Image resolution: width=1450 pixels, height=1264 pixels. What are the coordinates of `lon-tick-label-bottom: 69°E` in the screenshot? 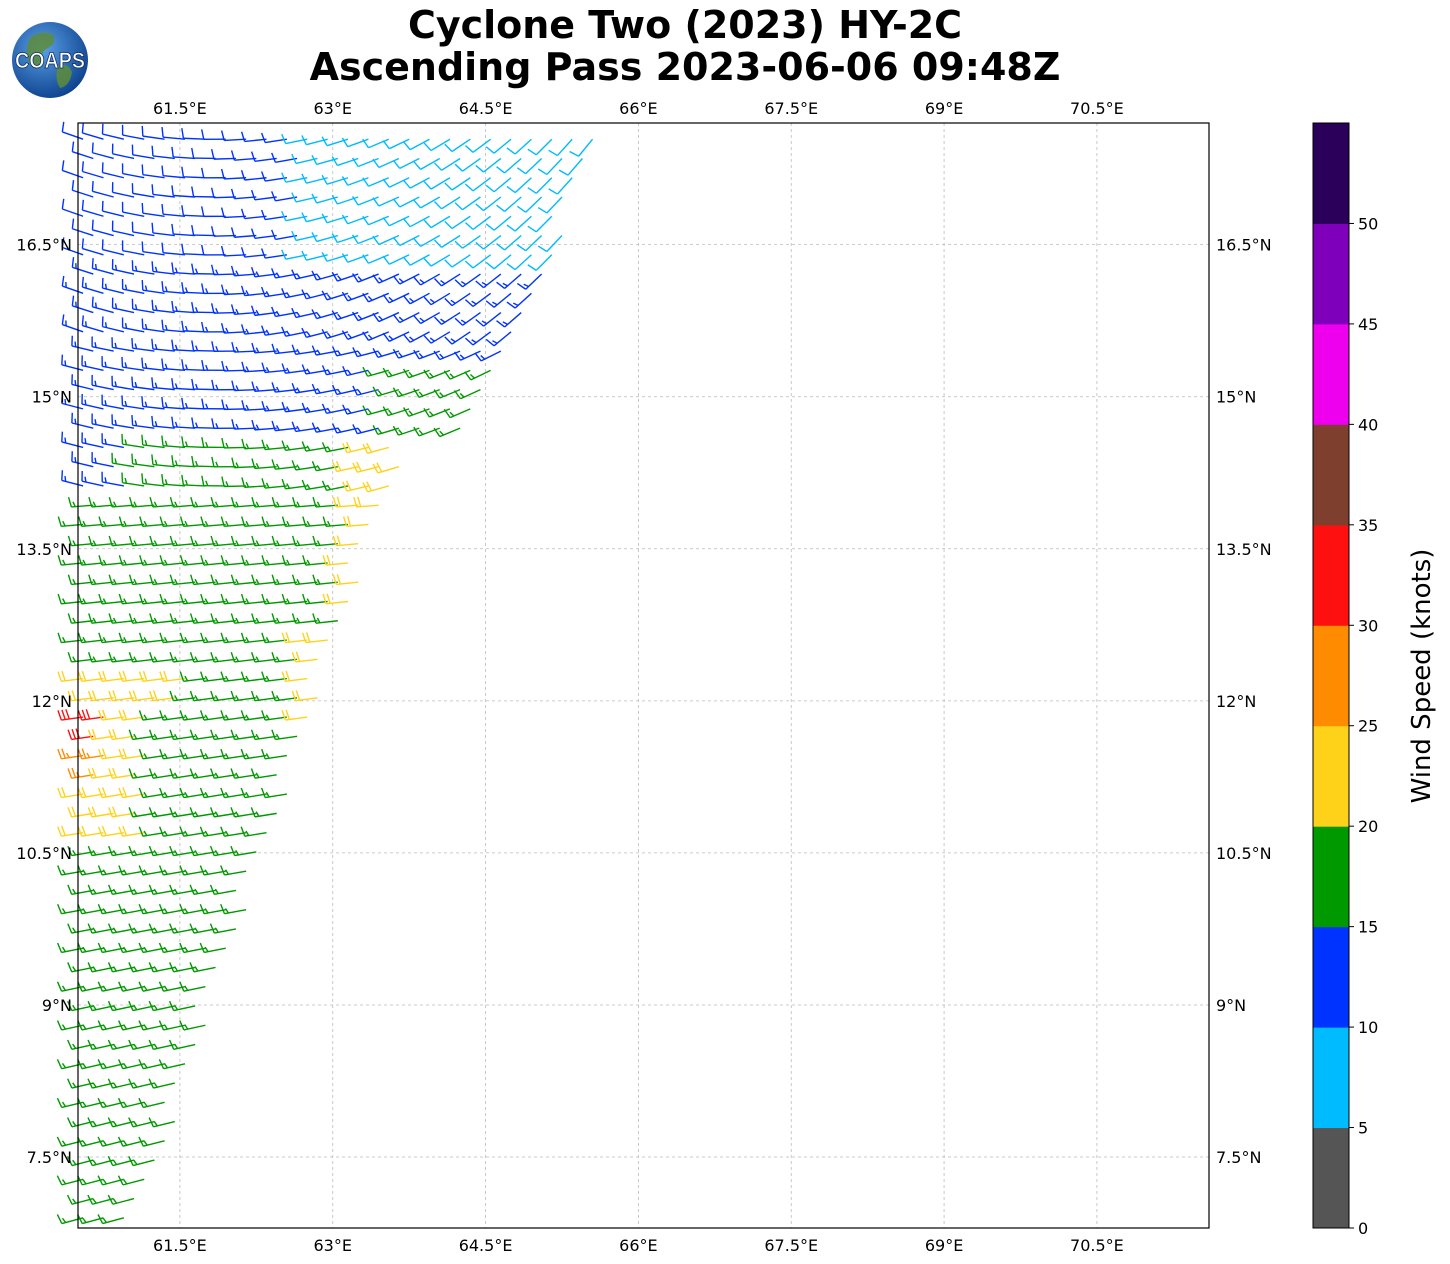 It's located at (944, 1245).